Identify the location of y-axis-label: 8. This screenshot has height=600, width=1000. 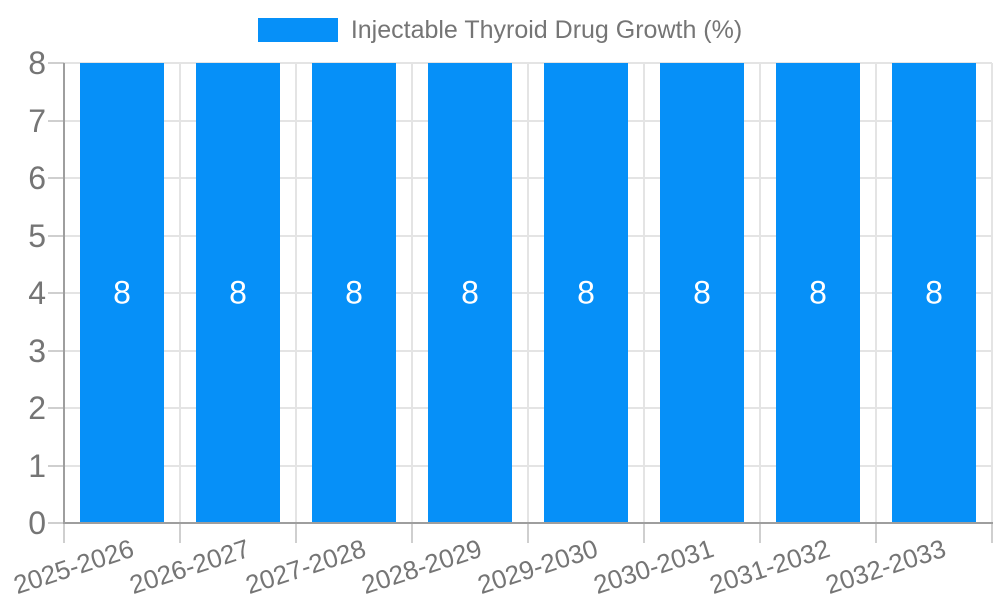
(37, 63).